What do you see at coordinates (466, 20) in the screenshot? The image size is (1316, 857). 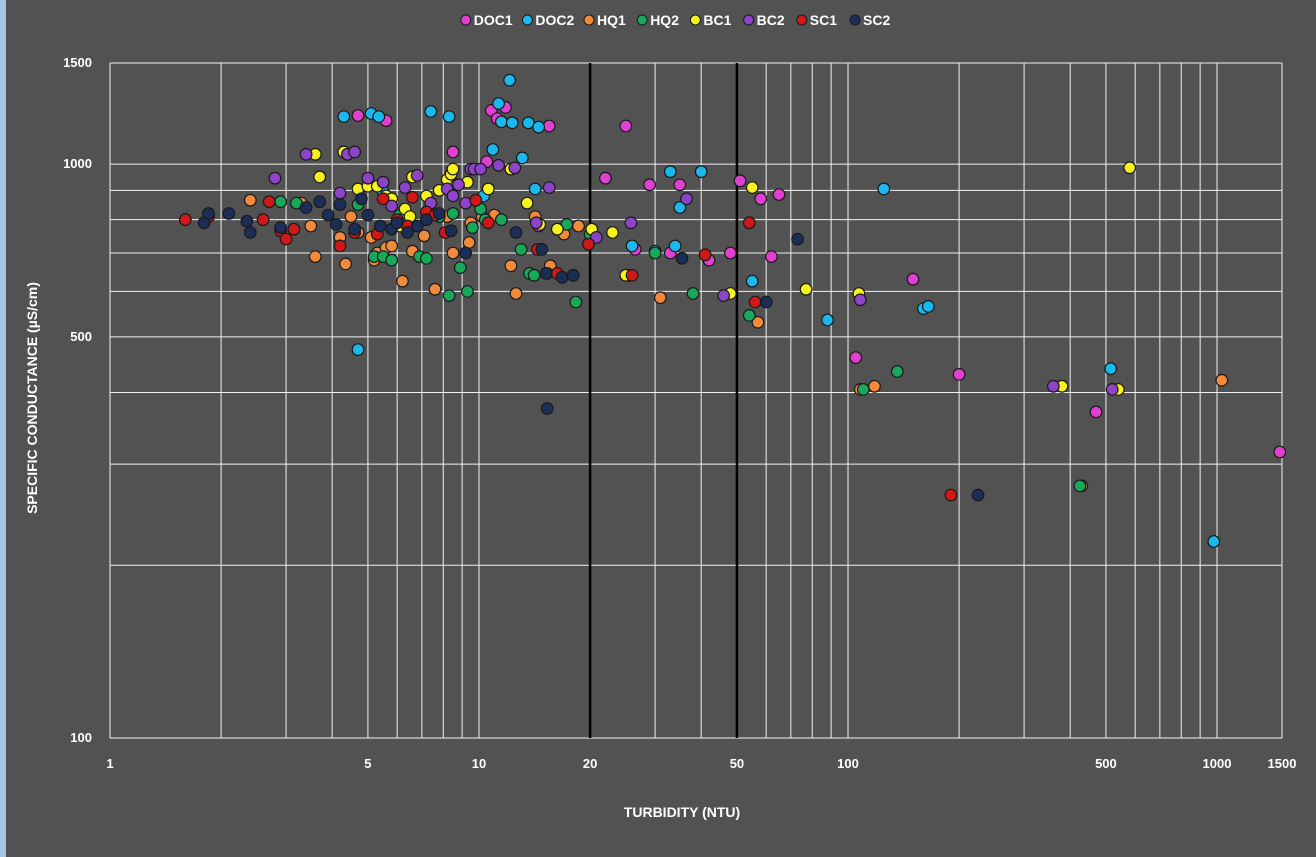 I see `legend-marker-doc1` at bounding box center [466, 20].